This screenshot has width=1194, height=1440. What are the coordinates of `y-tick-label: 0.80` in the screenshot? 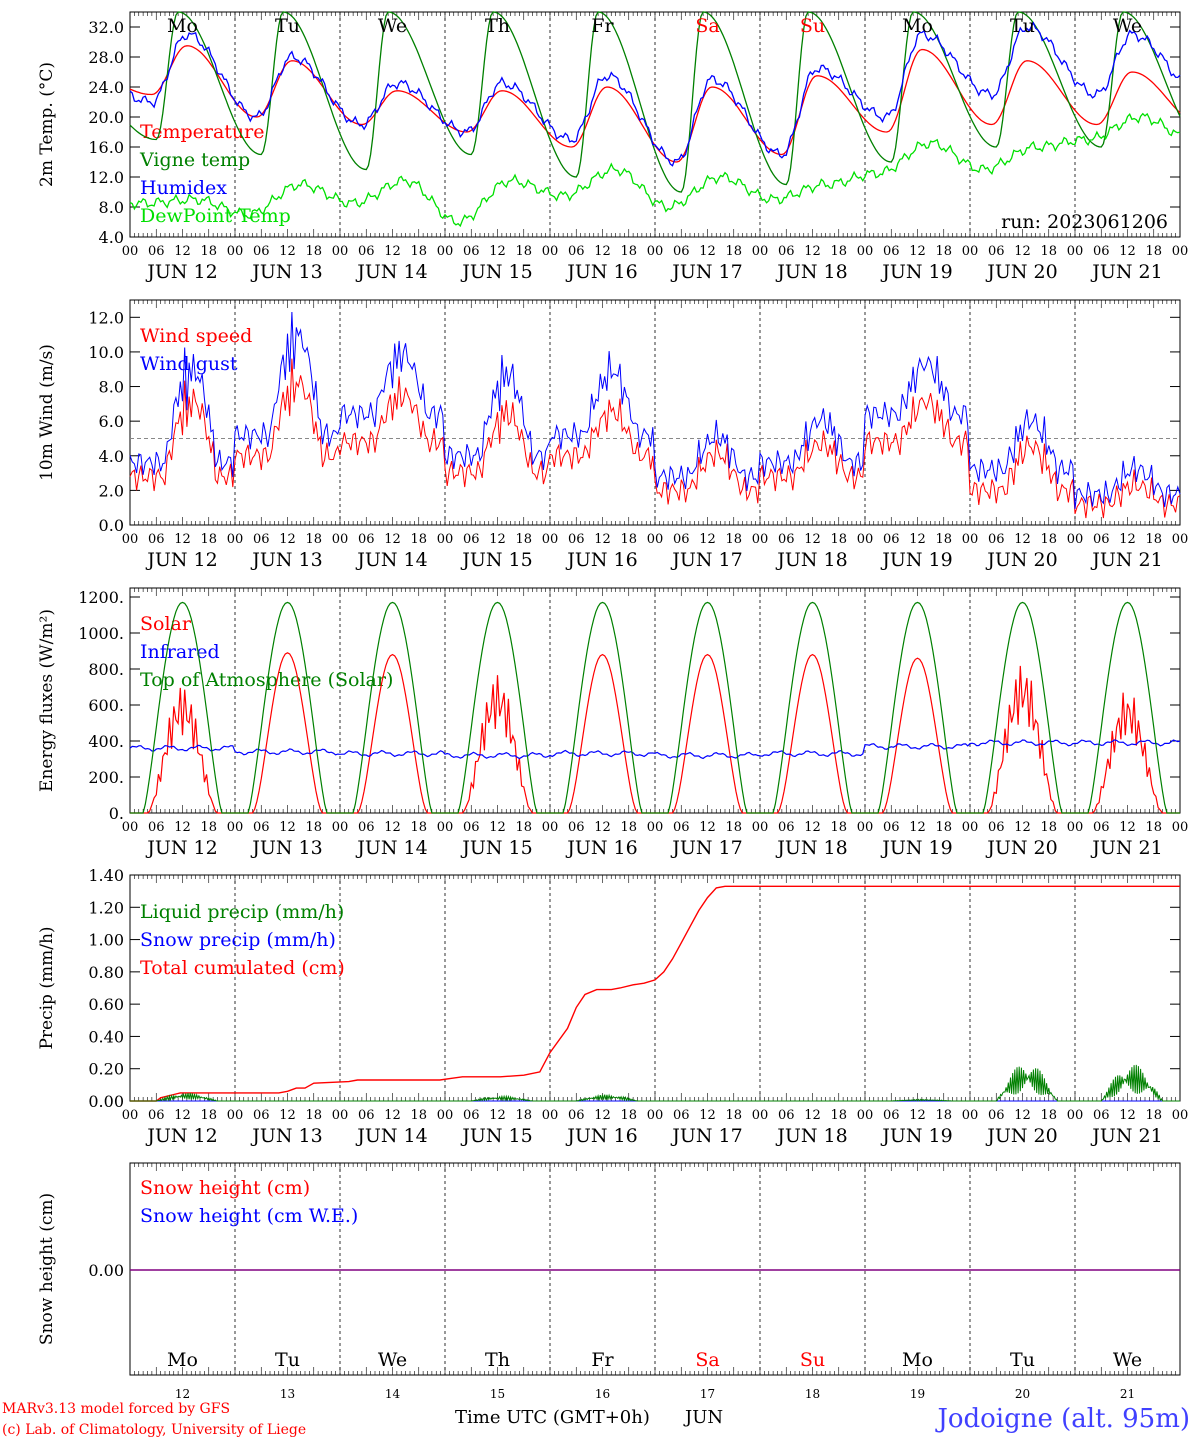 It's located at (106, 972).